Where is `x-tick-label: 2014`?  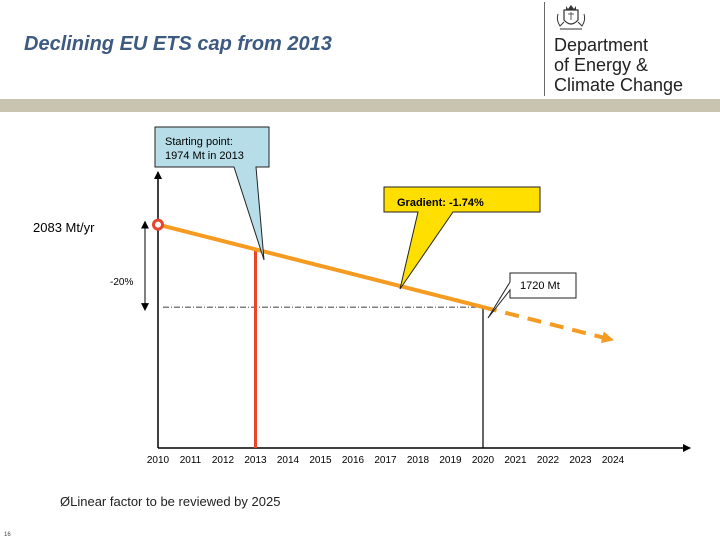
x-tick-label: 2014 is located at coordinates (288, 460).